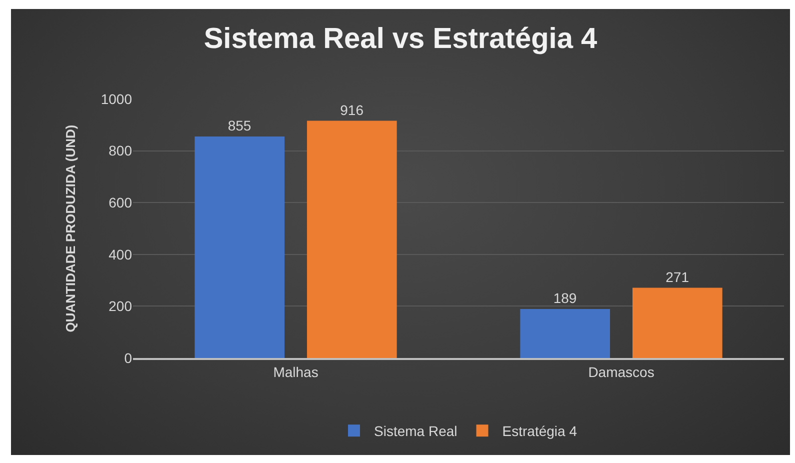 This screenshot has width=795, height=463. Describe the element at coordinates (120, 254) in the screenshot. I see `y-tick-label: 400` at that location.